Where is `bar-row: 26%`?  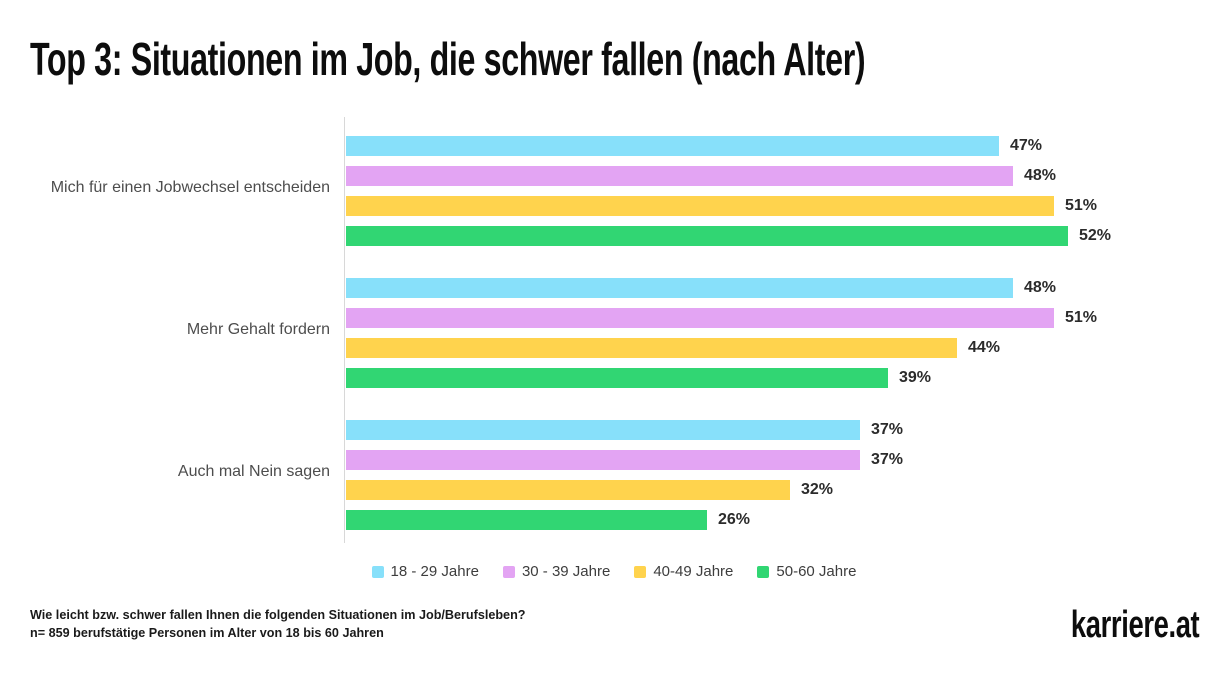
bar-row: 26% is located at coordinates (548, 520).